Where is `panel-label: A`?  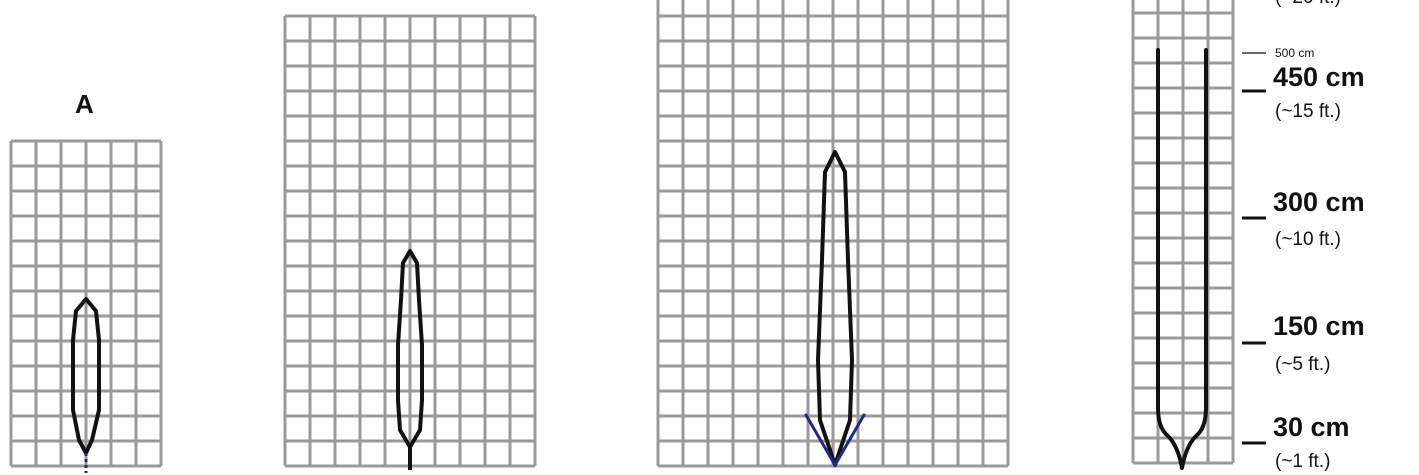 panel-label: A is located at coordinates (84, 104).